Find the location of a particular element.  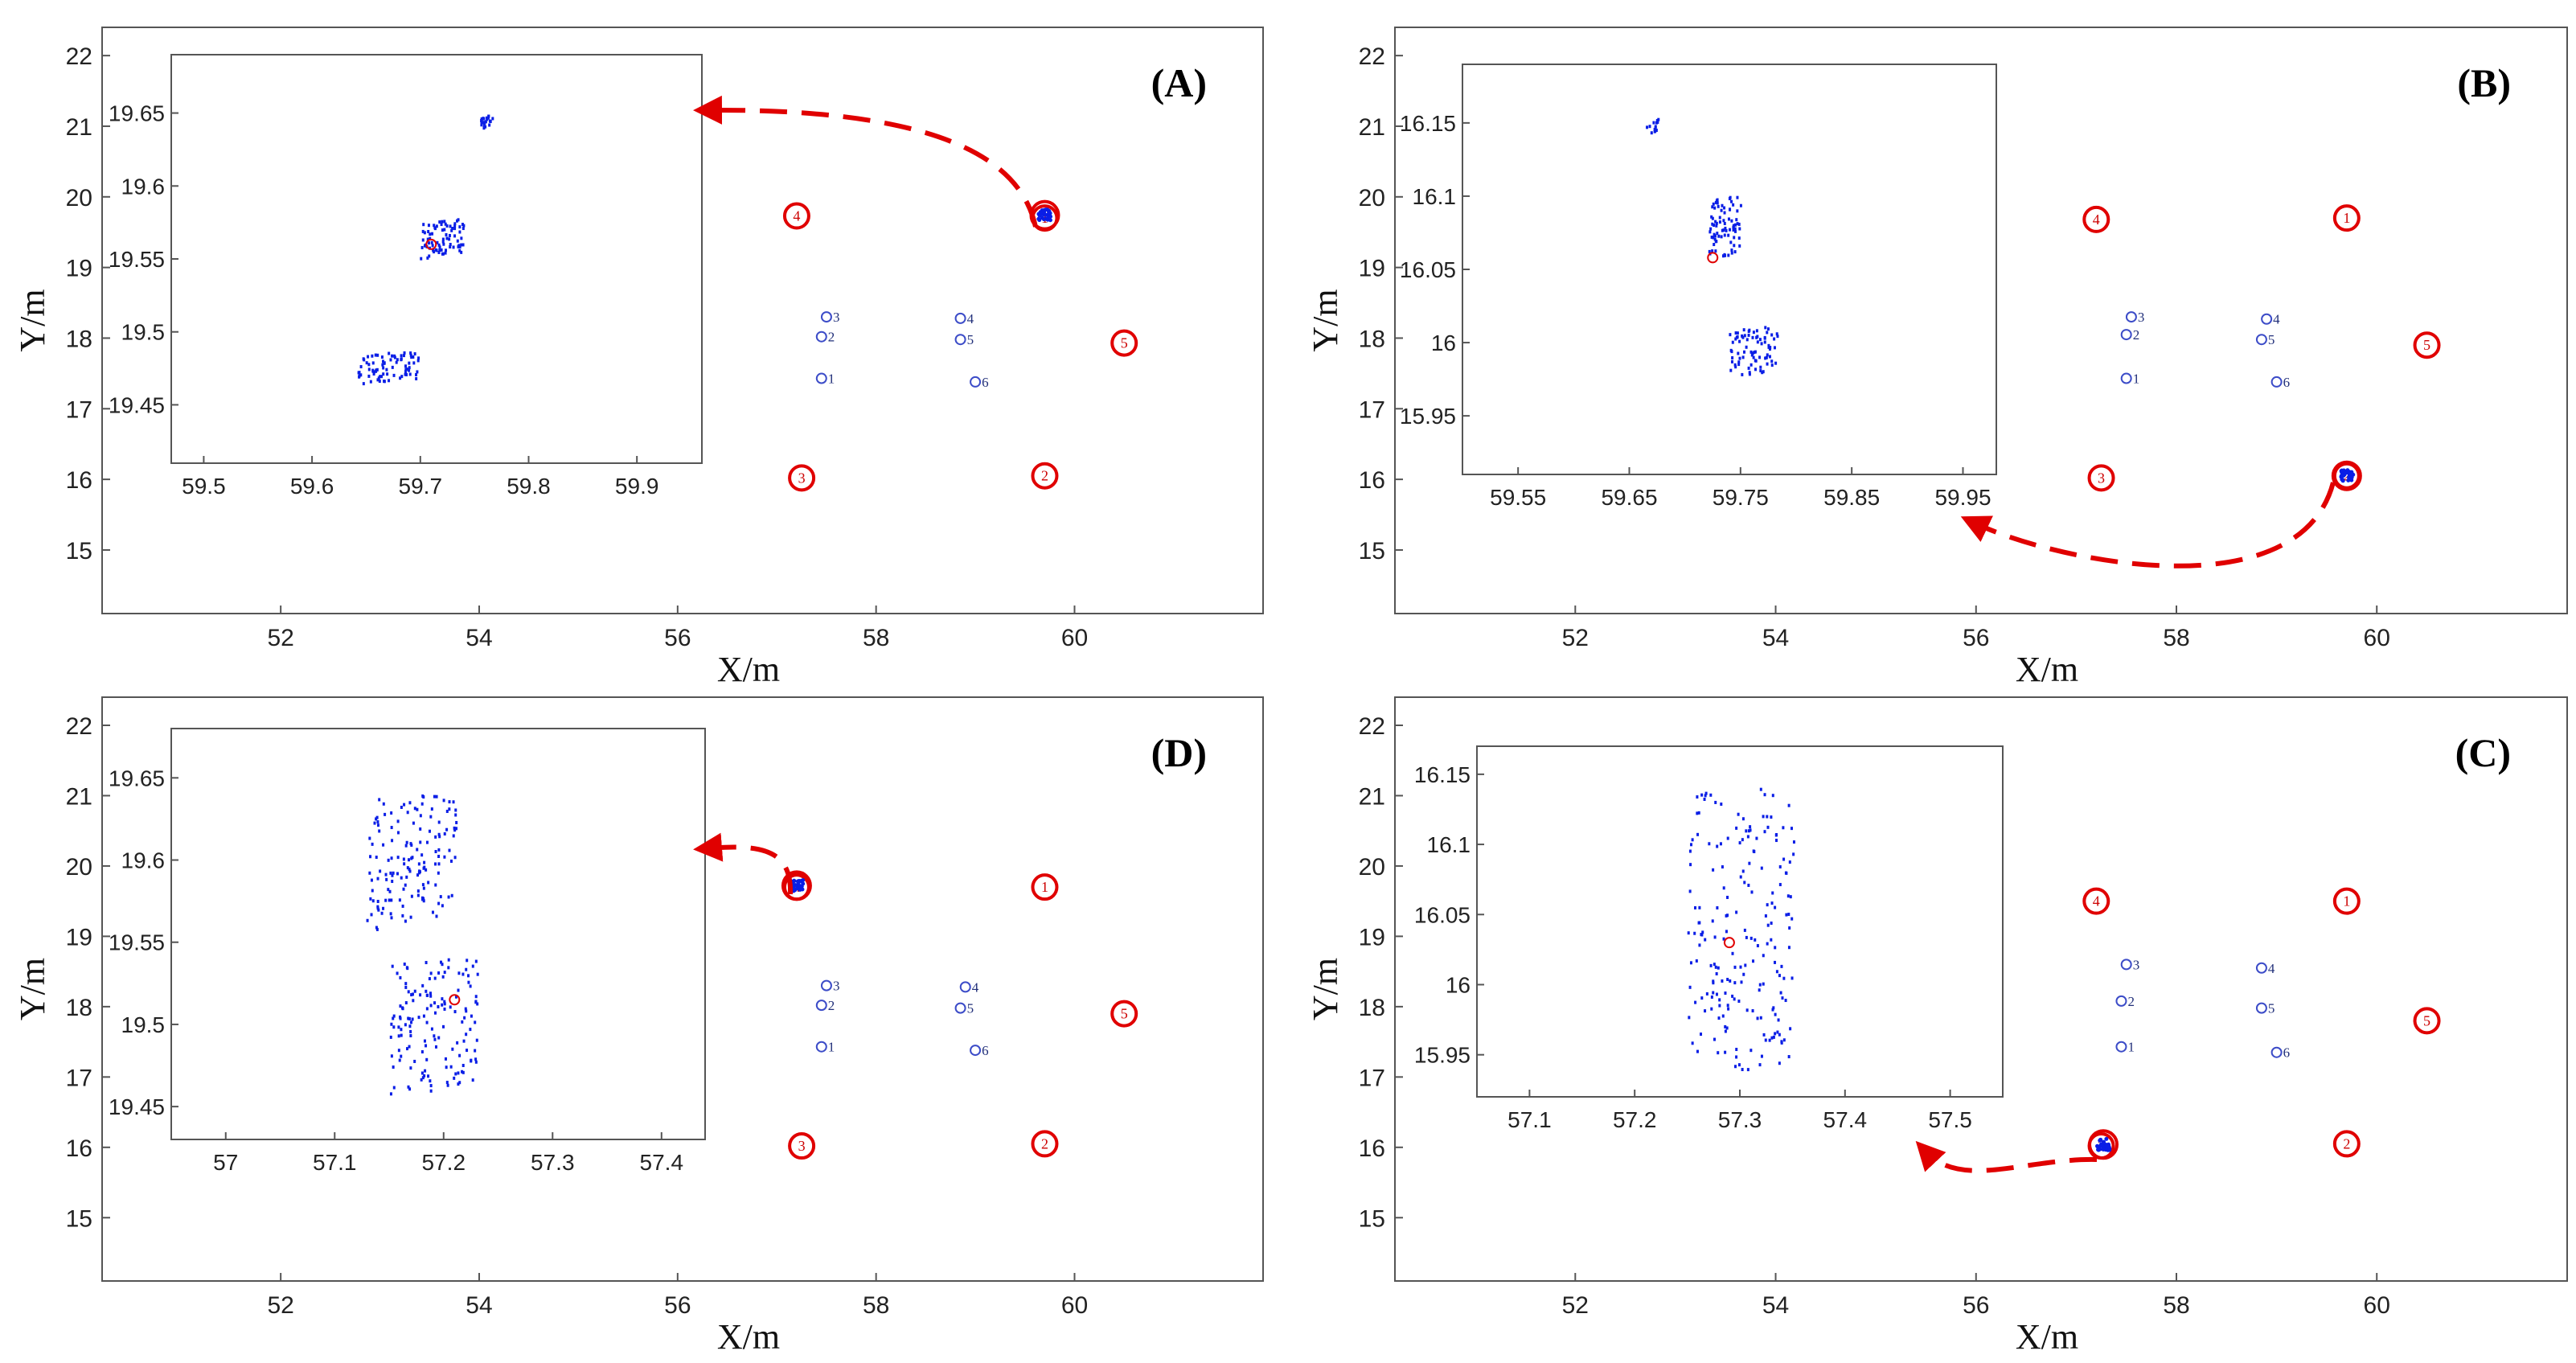

inset-x-tick-label: 59.8 is located at coordinates (529, 486).